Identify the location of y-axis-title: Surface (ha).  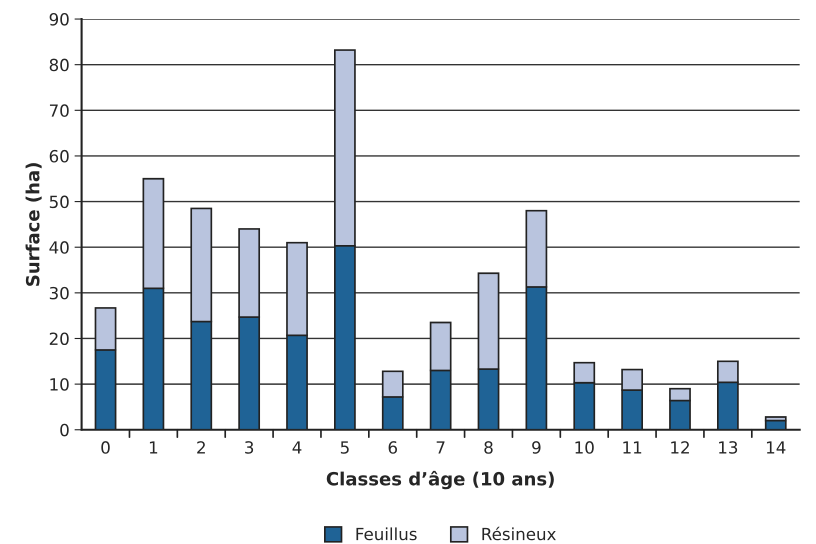
(34, 224).